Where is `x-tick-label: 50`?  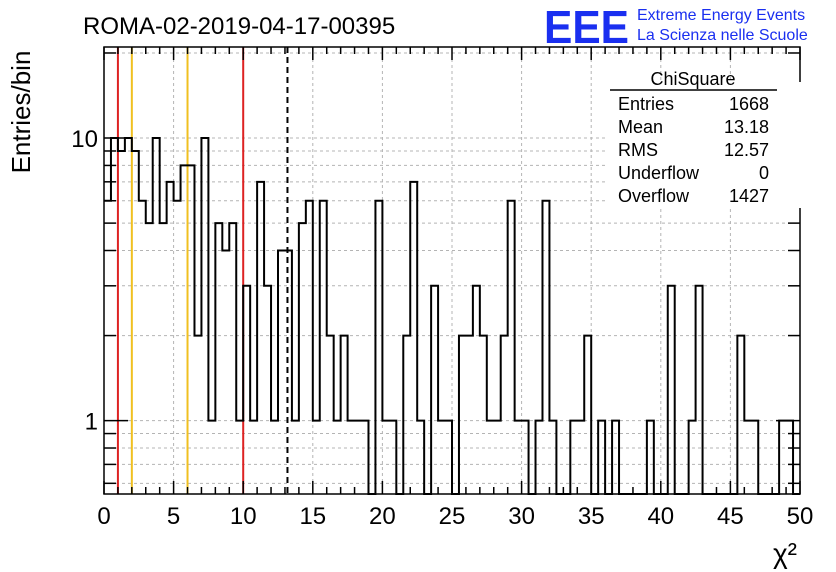
x-tick-label: 50 is located at coordinates (800, 516).